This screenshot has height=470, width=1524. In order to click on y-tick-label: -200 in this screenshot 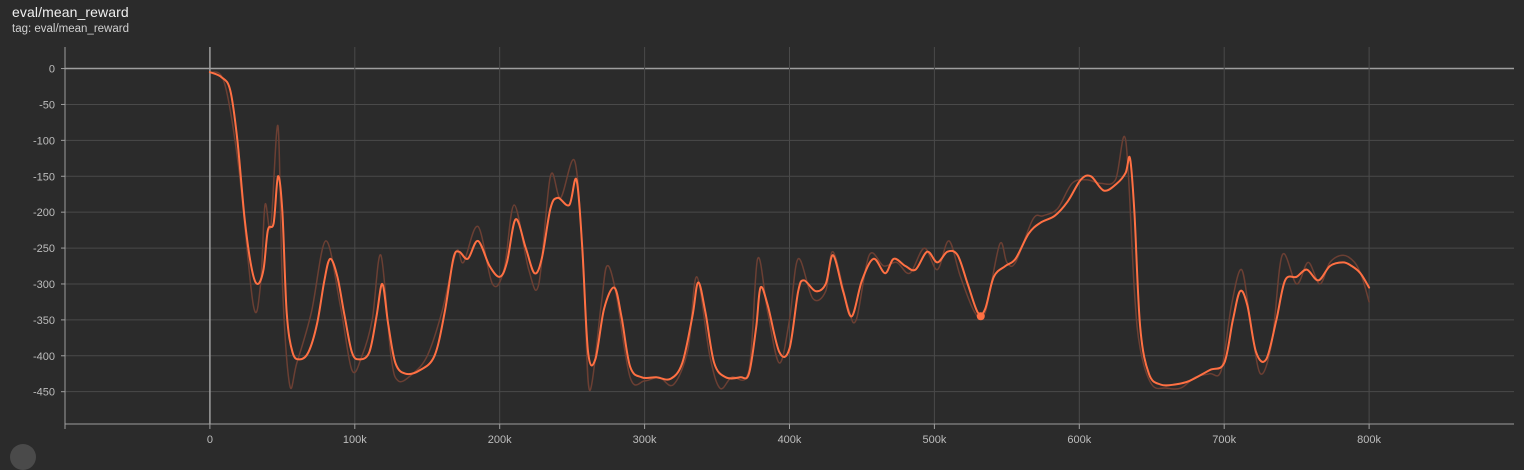, I will do `click(44, 213)`.